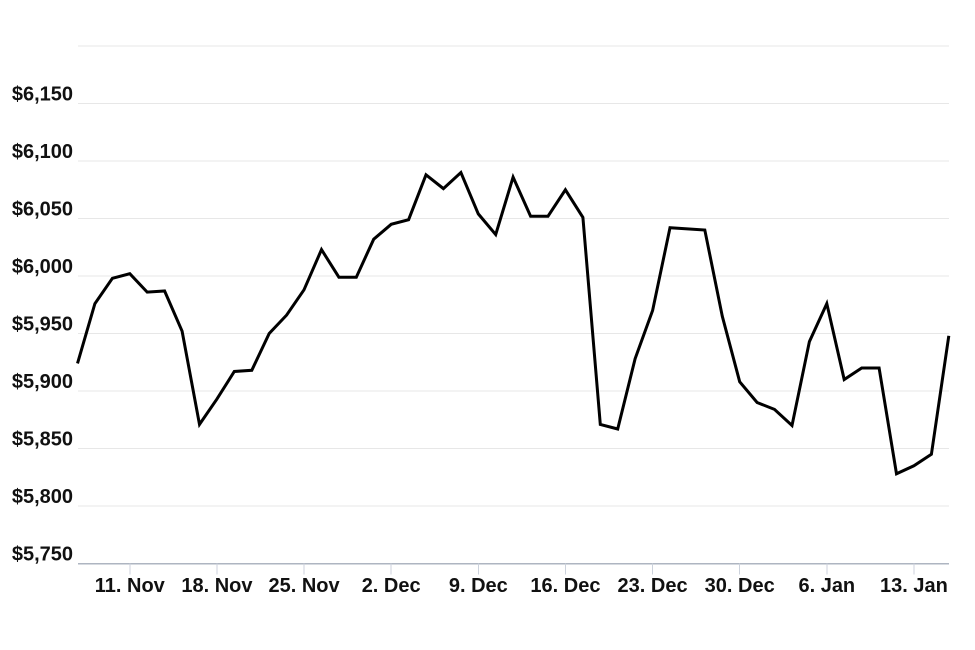 The width and height of the screenshot is (975, 650). Describe the element at coordinates (42, 325) in the screenshot. I see `y-axis-label: $5,950` at that location.